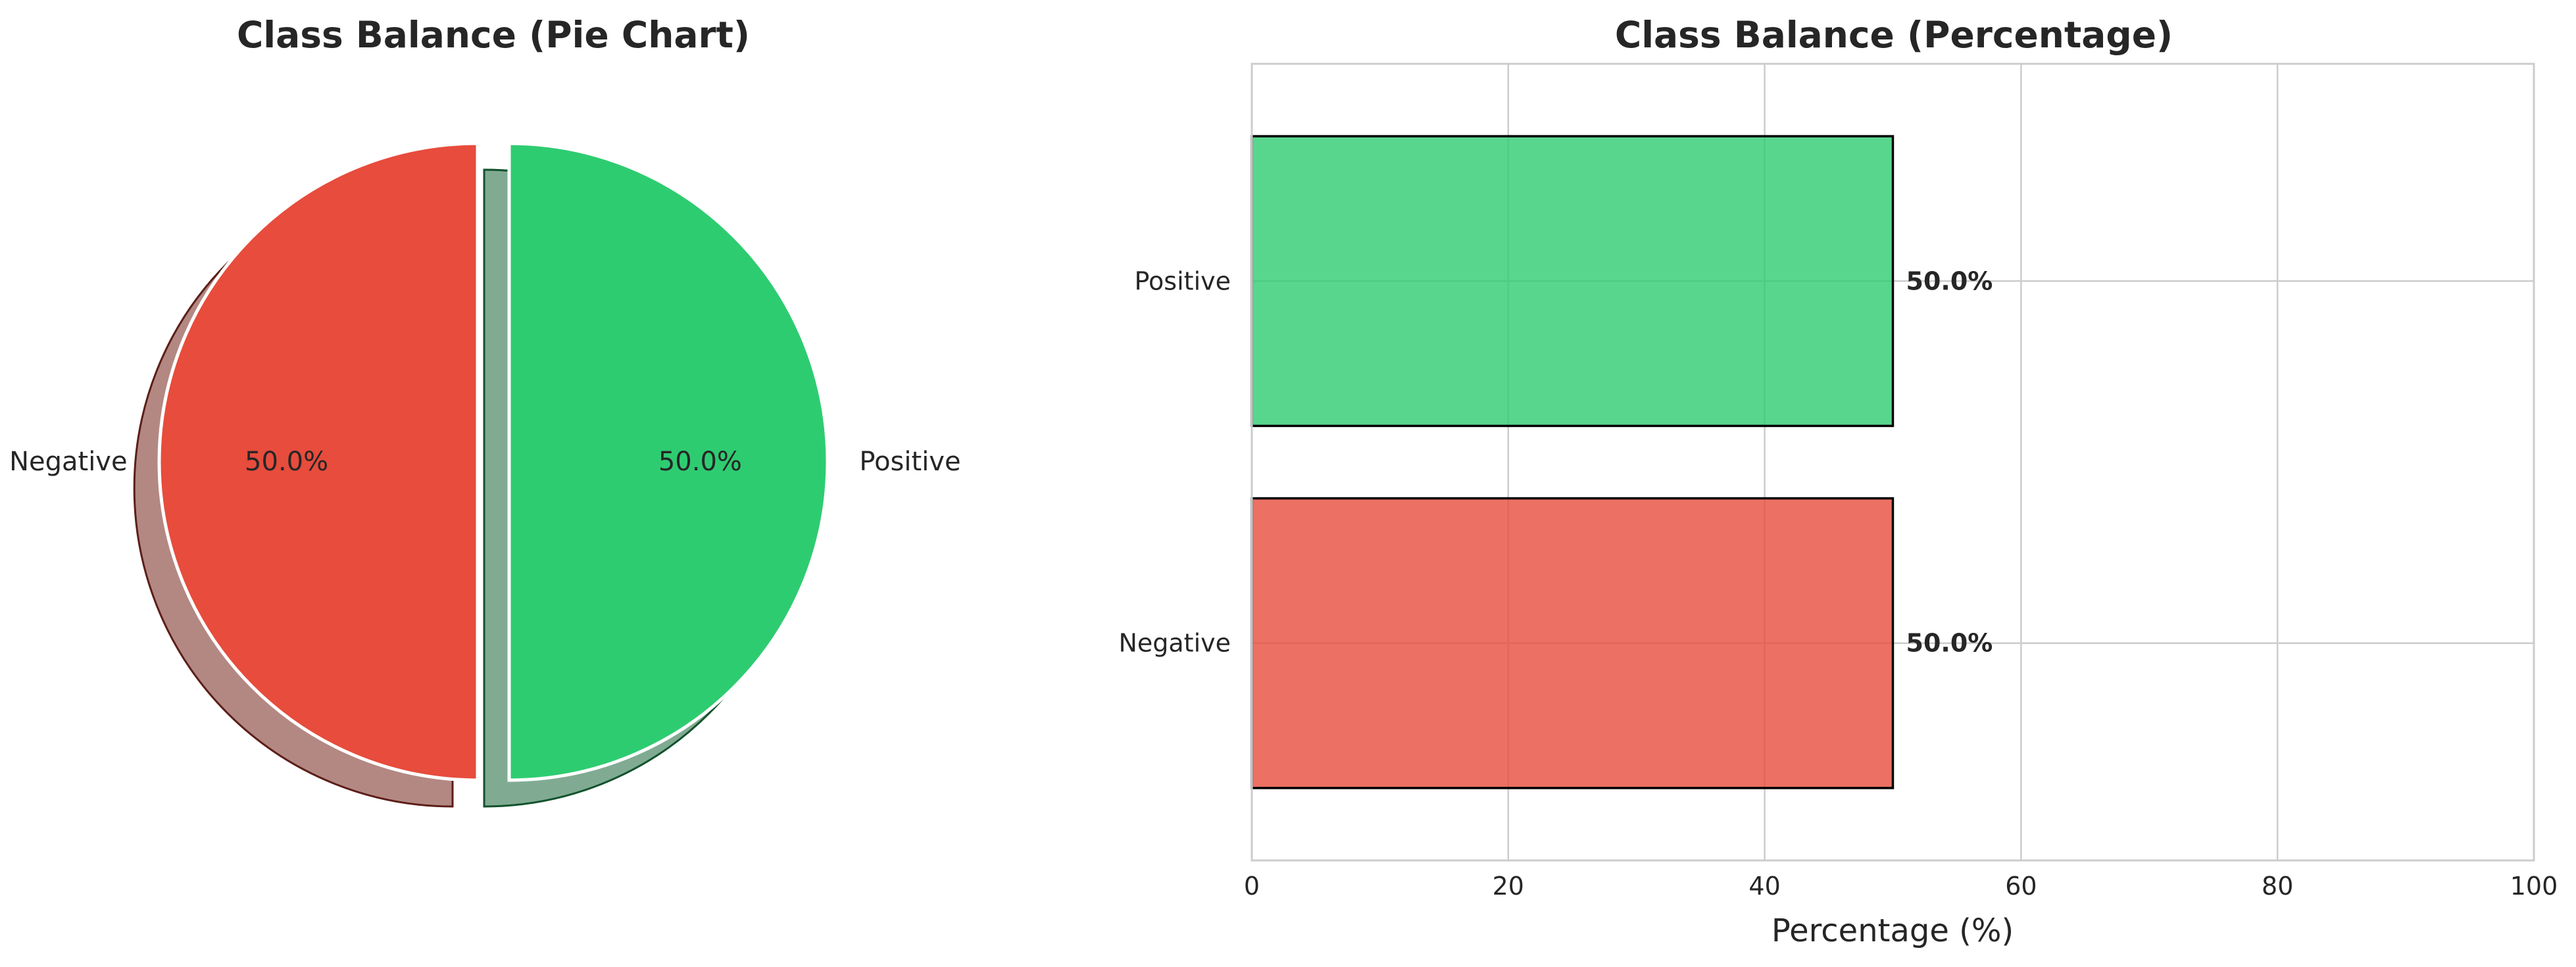 This screenshot has height=967, width=2576. Describe the element at coordinates (700, 462) in the screenshot. I see `pie-percent-label-positive: 50.0%` at that location.